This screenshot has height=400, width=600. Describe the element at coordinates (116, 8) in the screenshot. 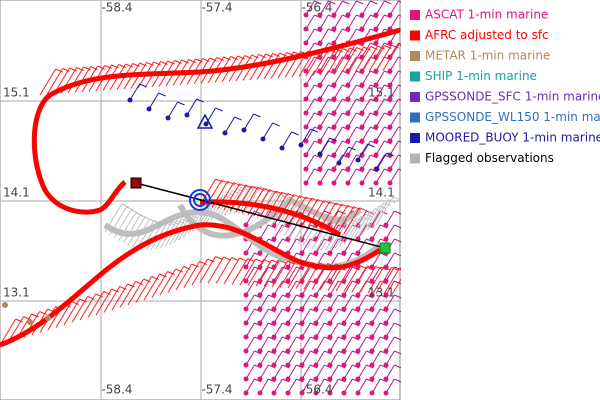

I see `lon-label-top: -58.4` at that location.